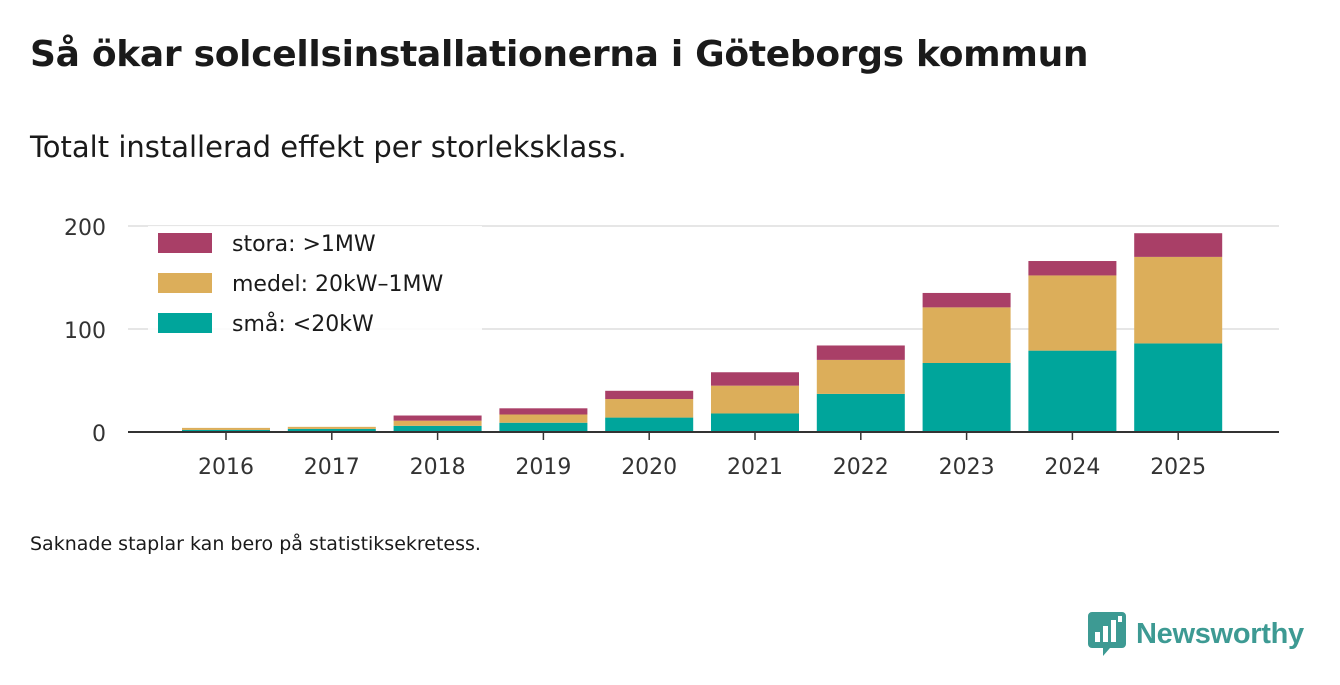 The image size is (1340, 685). Describe the element at coordinates (755, 467) in the screenshot. I see `x-tick-label: 2021` at that location.